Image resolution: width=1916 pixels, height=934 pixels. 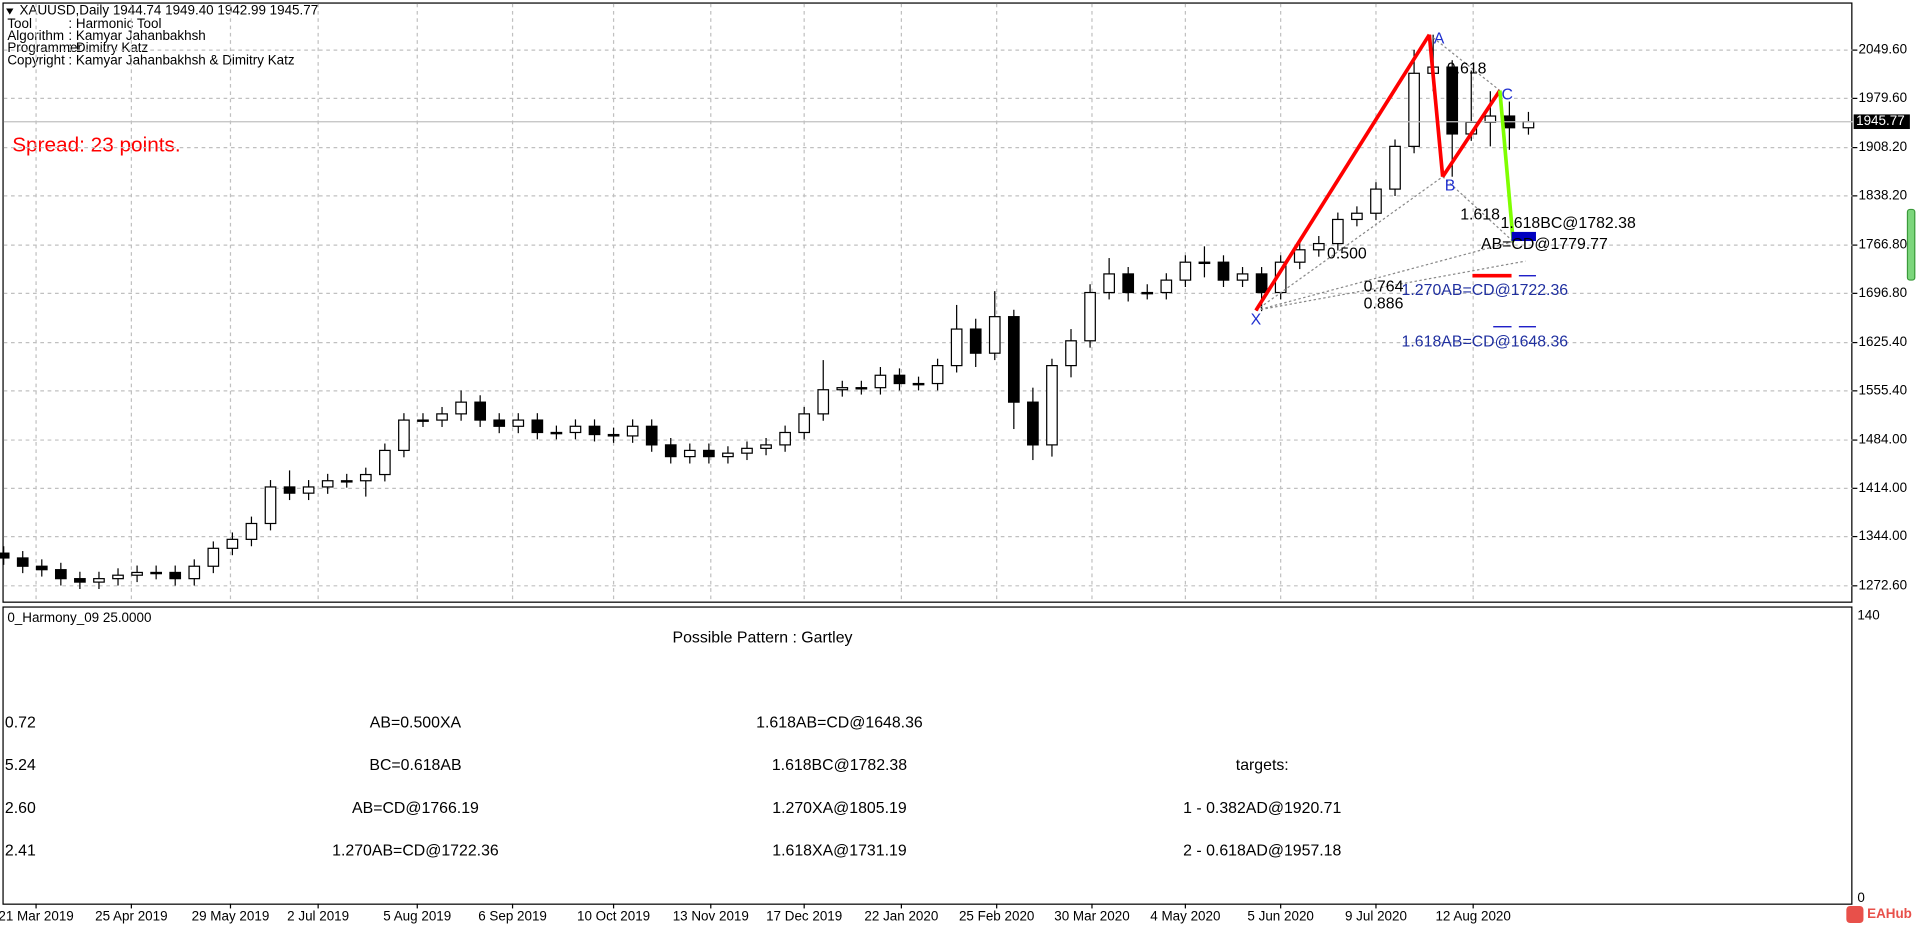 I want to click on watermark: EAHub, so click(x=1889, y=913).